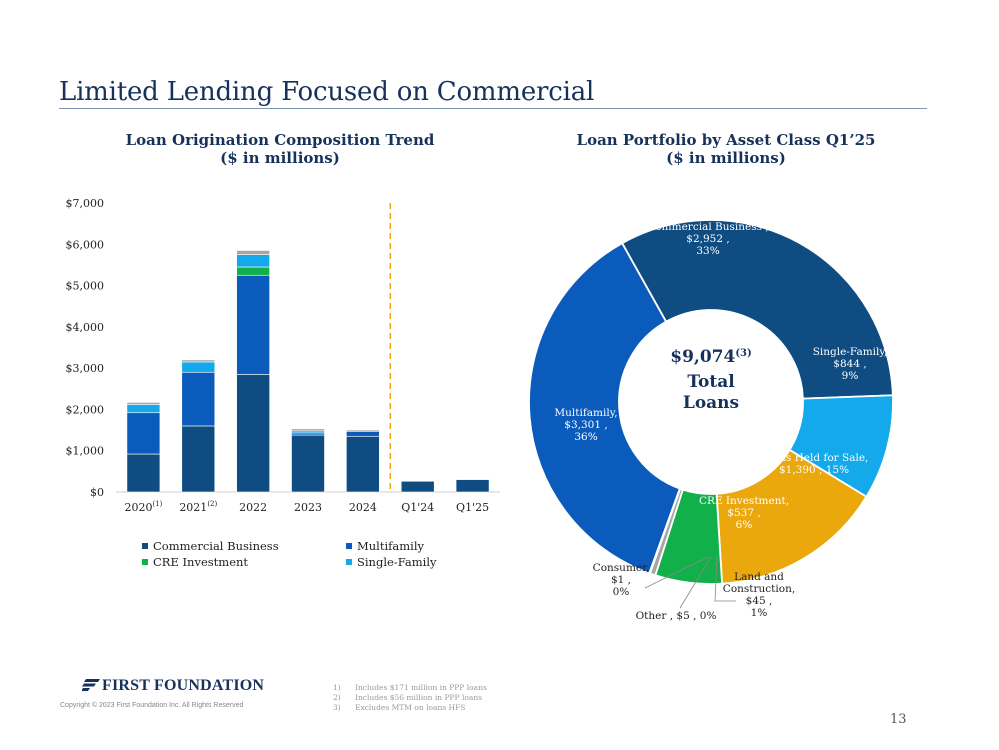  I want to click on legend-label: Commercial Business, so click(216, 546).